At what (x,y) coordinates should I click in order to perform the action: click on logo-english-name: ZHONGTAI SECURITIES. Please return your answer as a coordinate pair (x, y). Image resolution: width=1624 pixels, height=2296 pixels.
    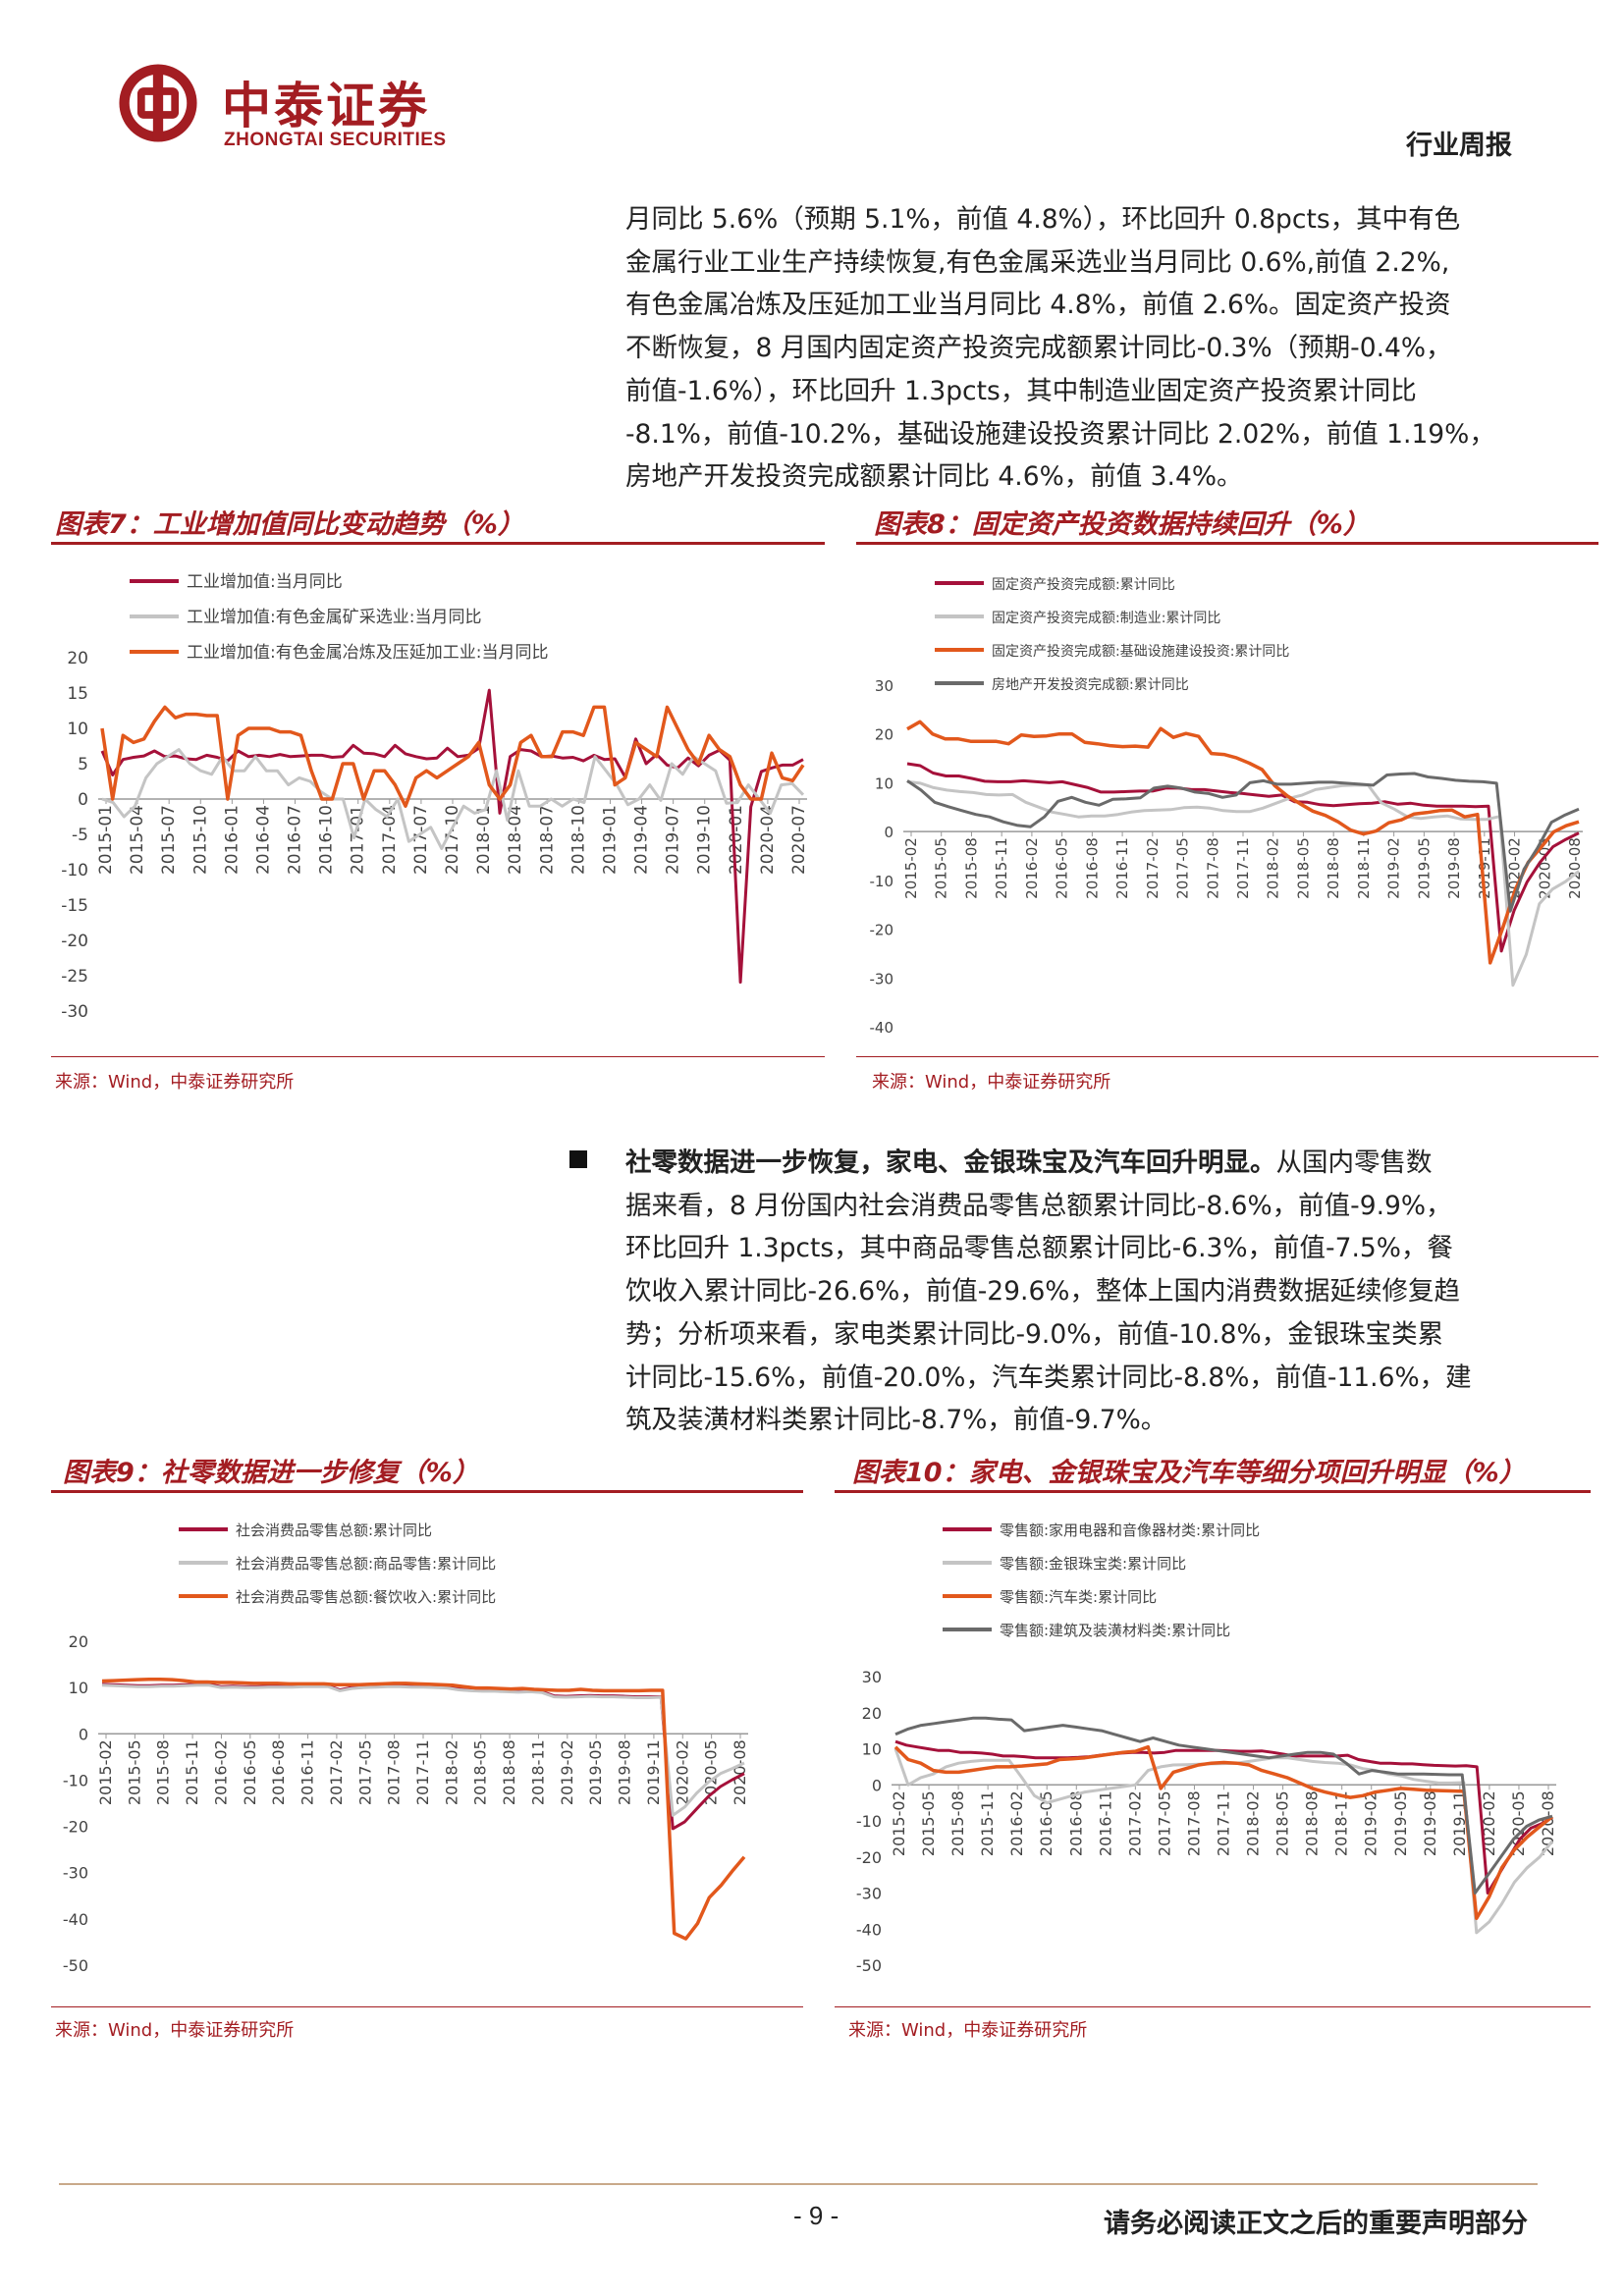
    Looking at the image, I should click on (335, 140).